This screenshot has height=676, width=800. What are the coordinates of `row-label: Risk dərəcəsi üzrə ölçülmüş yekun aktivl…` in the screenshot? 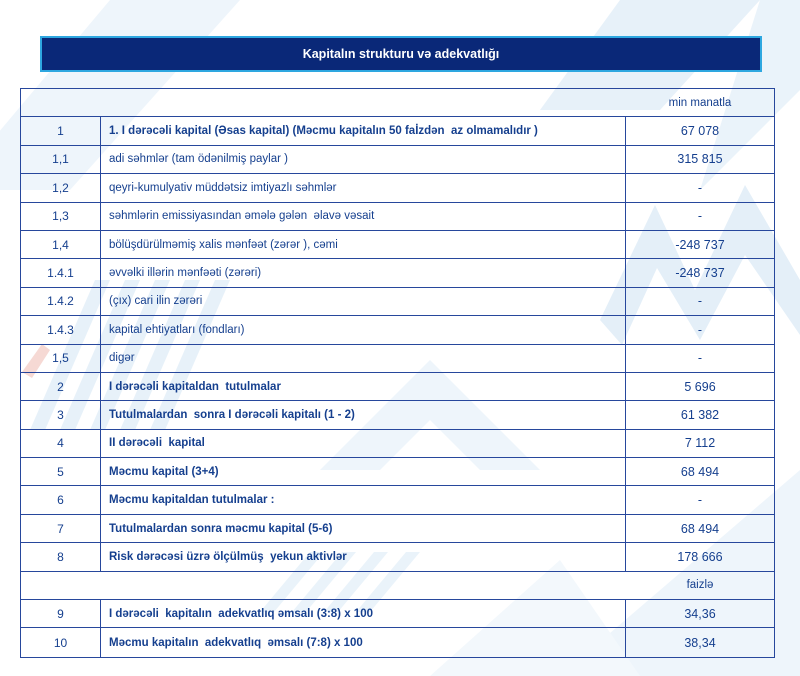 It's located at (363, 557).